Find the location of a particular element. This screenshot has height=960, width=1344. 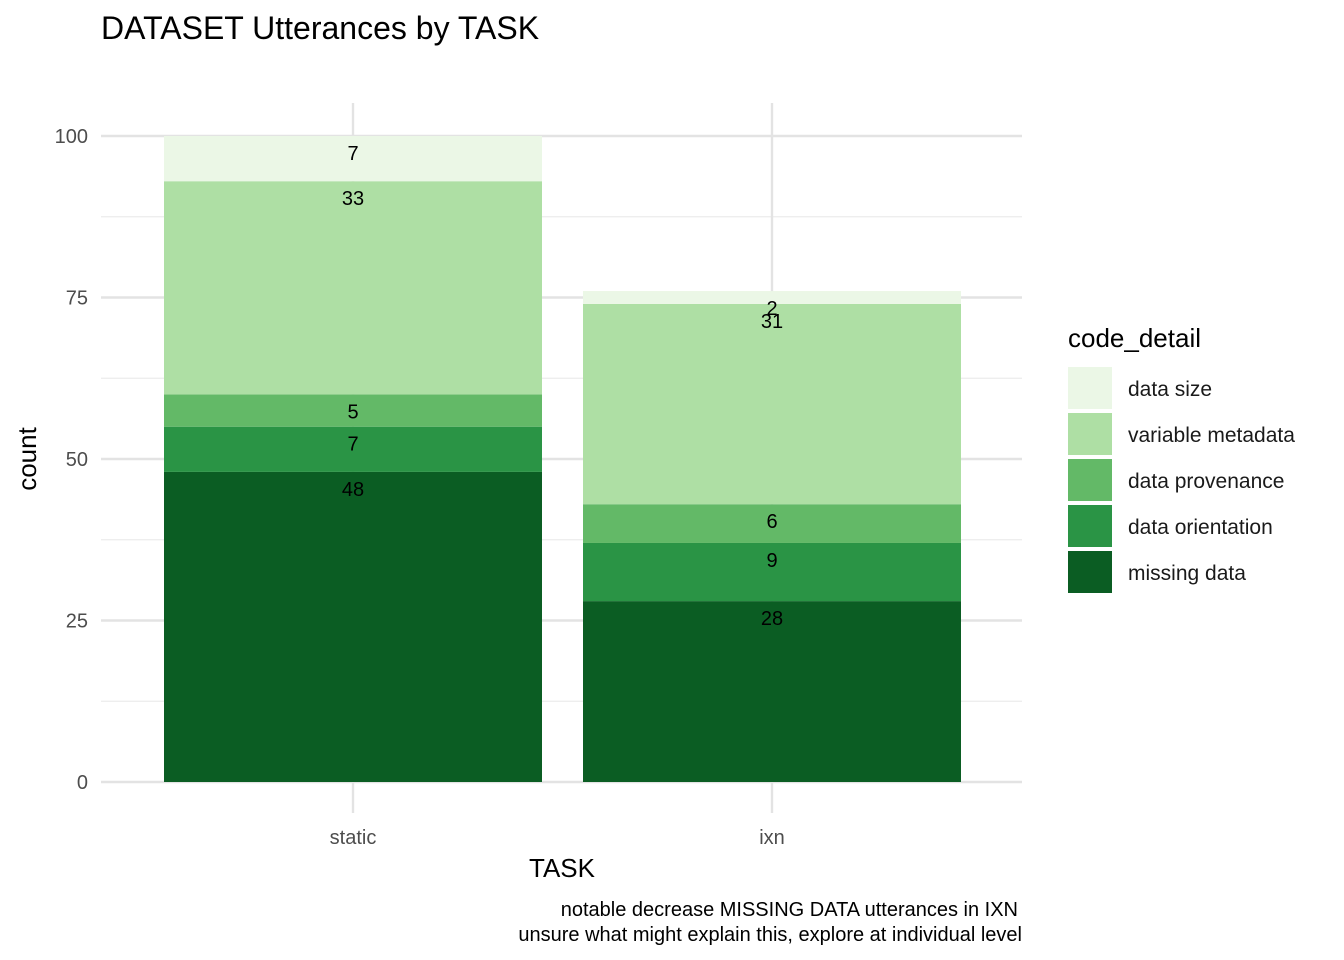

legend-label-variable-metadata: variable metadata is located at coordinates (1211, 435).